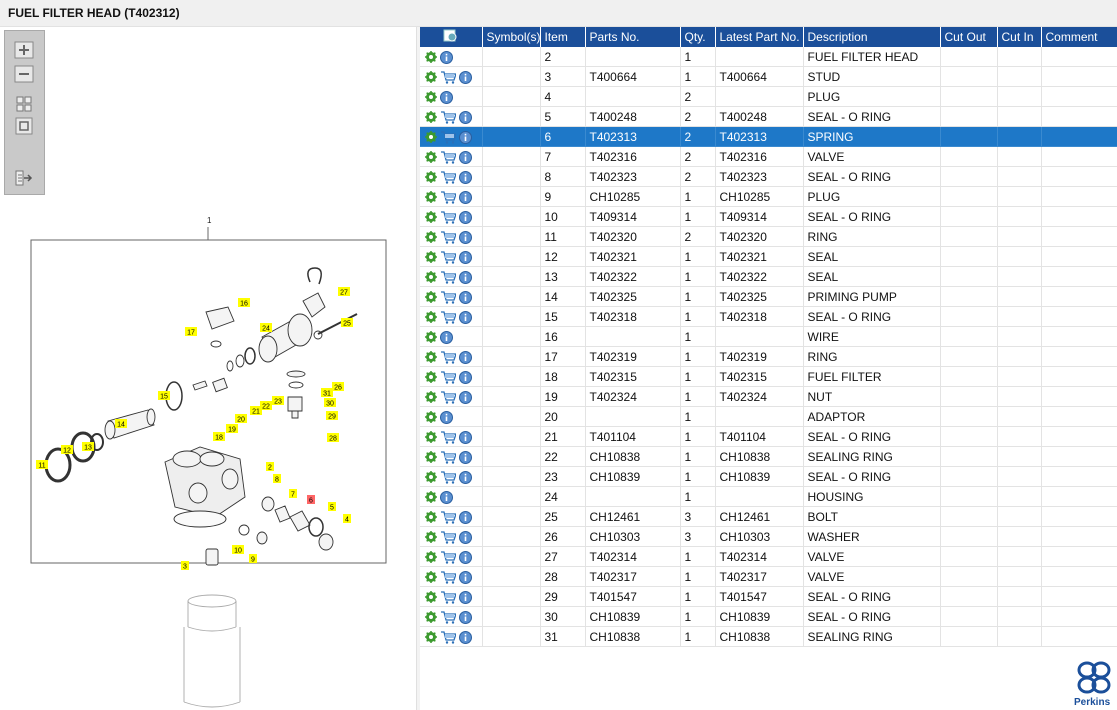 This screenshot has height=710, width=1117. I want to click on table-row: 4 2 PLUG, so click(768, 96).